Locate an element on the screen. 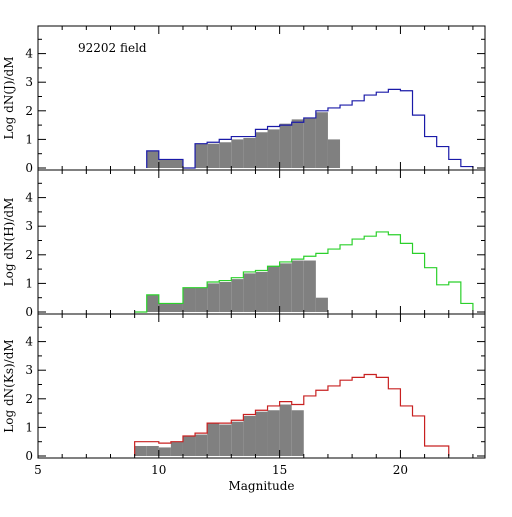  x-tick-label: 15 is located at coordinates (279, 470).